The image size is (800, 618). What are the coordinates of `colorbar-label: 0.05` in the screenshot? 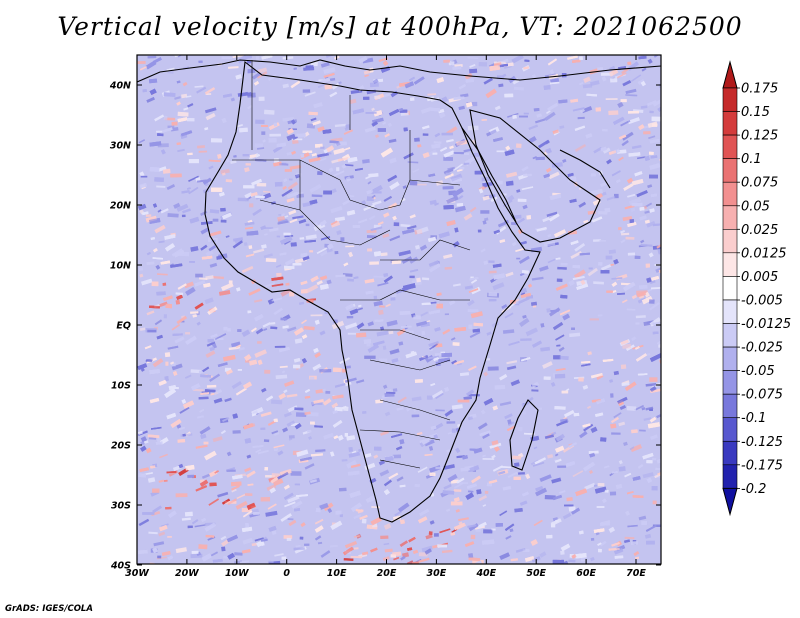 It's located at (755, 206).